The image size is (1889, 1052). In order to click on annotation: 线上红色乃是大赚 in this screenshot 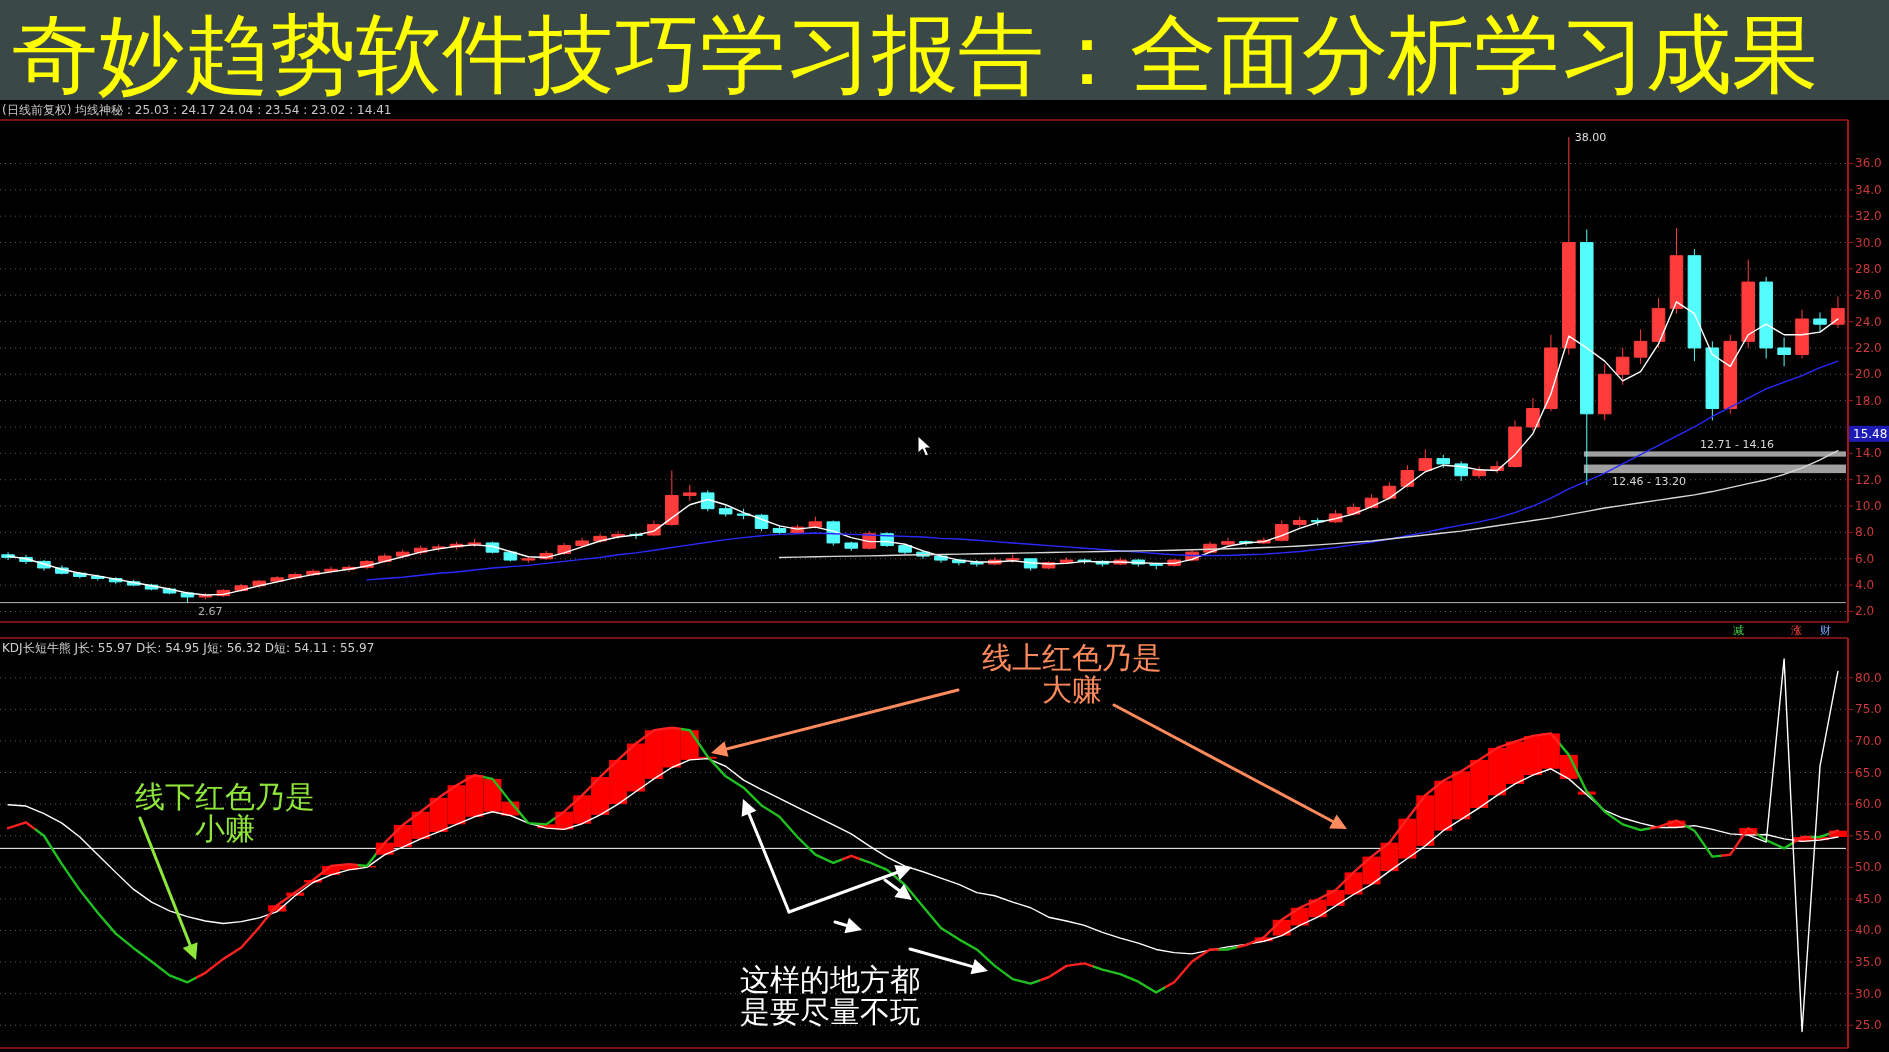, I will do `click(1072, 674)`.